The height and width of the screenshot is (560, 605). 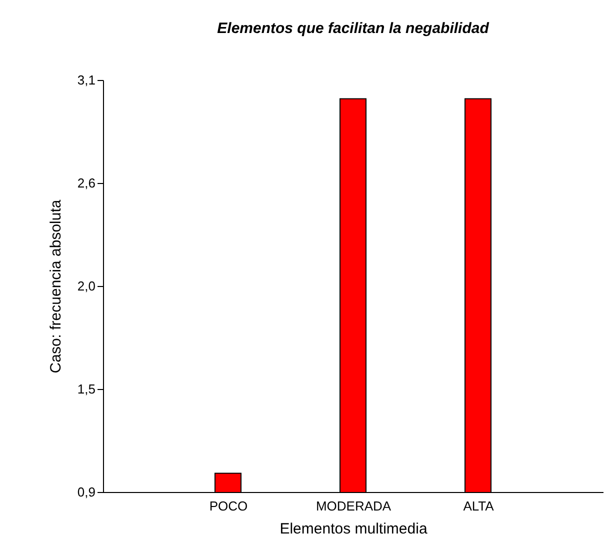 What do you see at coordinates (86, 389) in the screenshot?
I see `y-tick-label: 1,5` at bounding box center [86, 389].